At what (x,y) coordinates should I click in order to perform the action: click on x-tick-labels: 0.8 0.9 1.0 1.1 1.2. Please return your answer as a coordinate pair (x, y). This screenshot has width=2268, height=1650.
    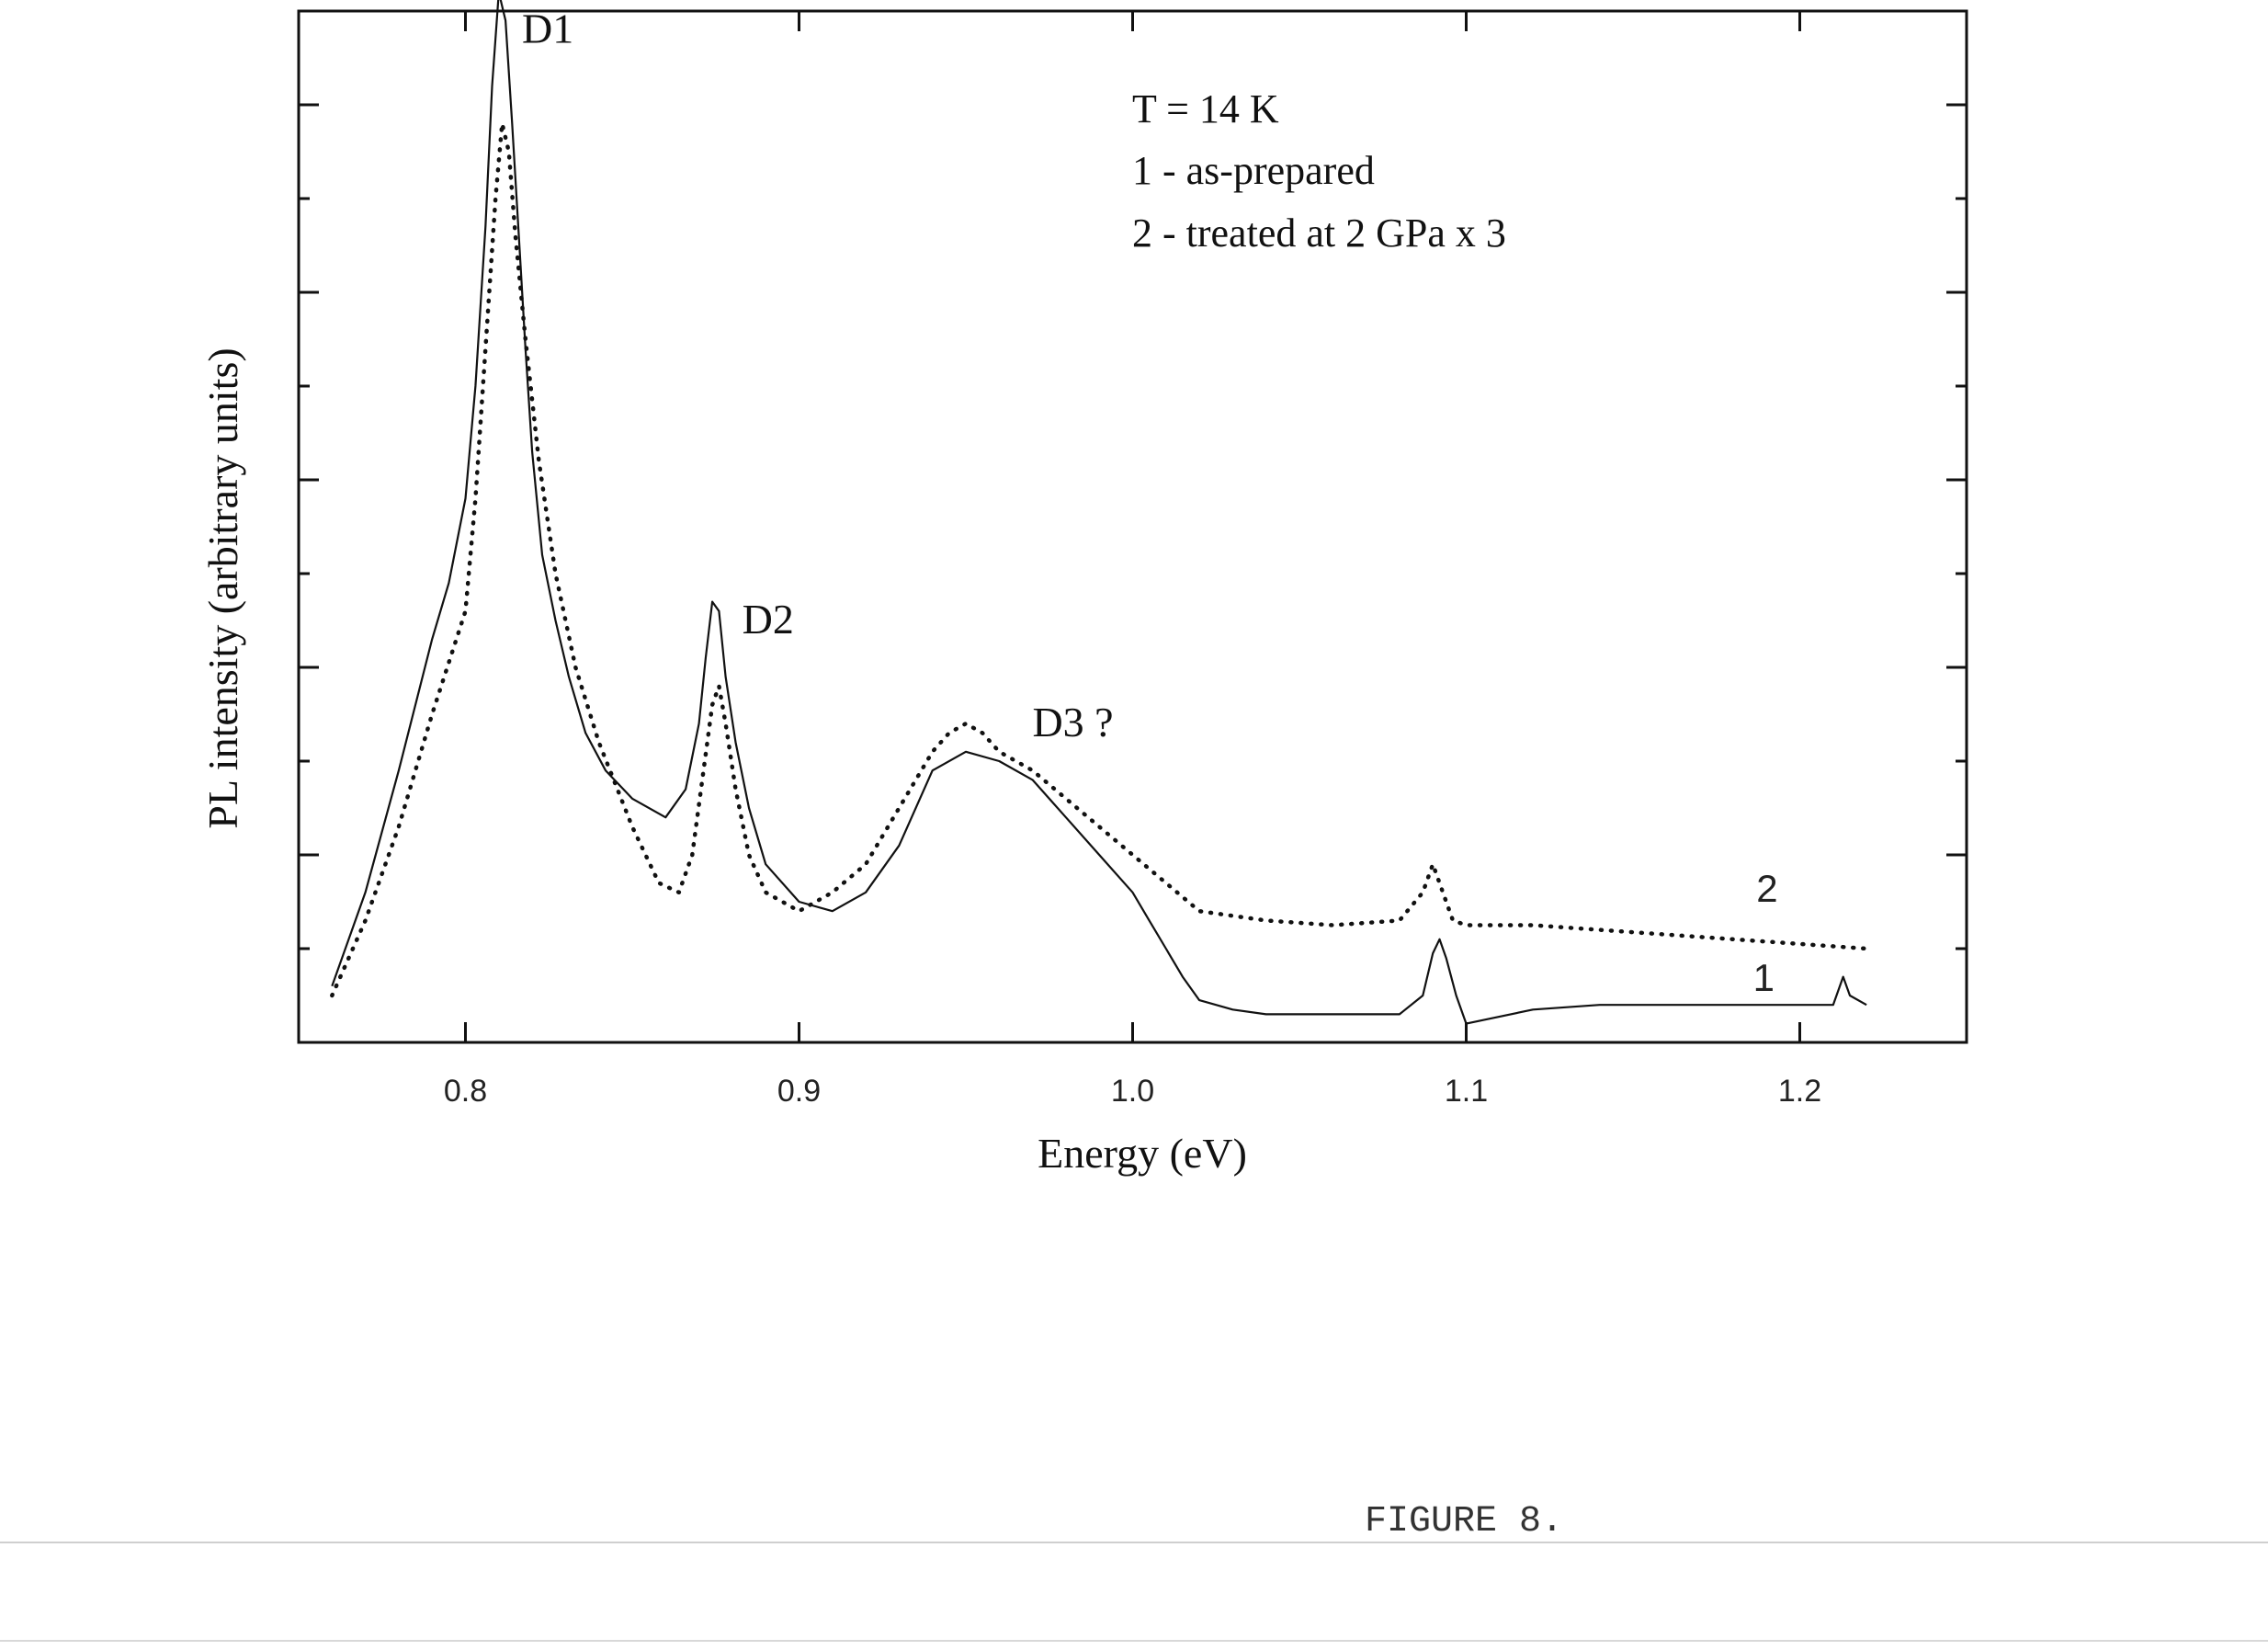
    Looking at the image, I should click on (1132, 1091).